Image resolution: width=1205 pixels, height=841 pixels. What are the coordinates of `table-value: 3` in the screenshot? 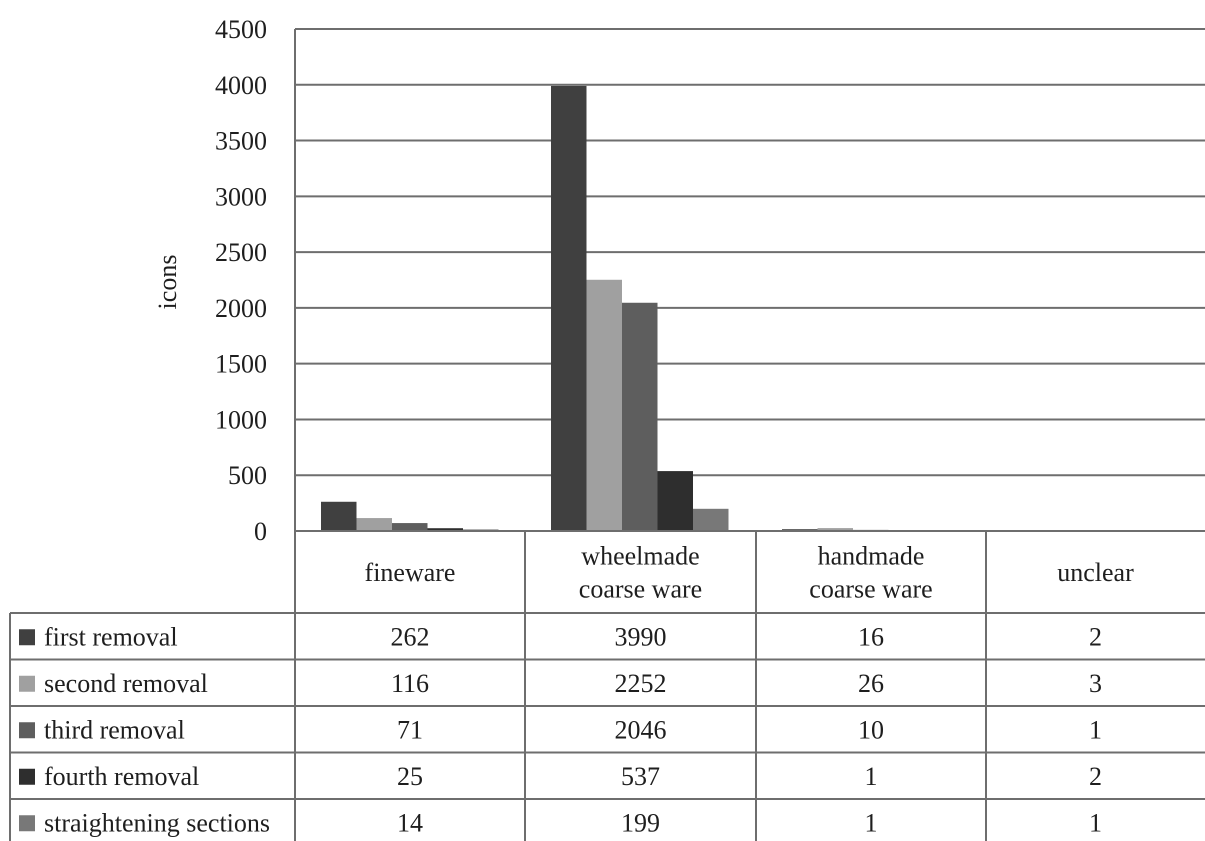 It's located at (1095, 683).